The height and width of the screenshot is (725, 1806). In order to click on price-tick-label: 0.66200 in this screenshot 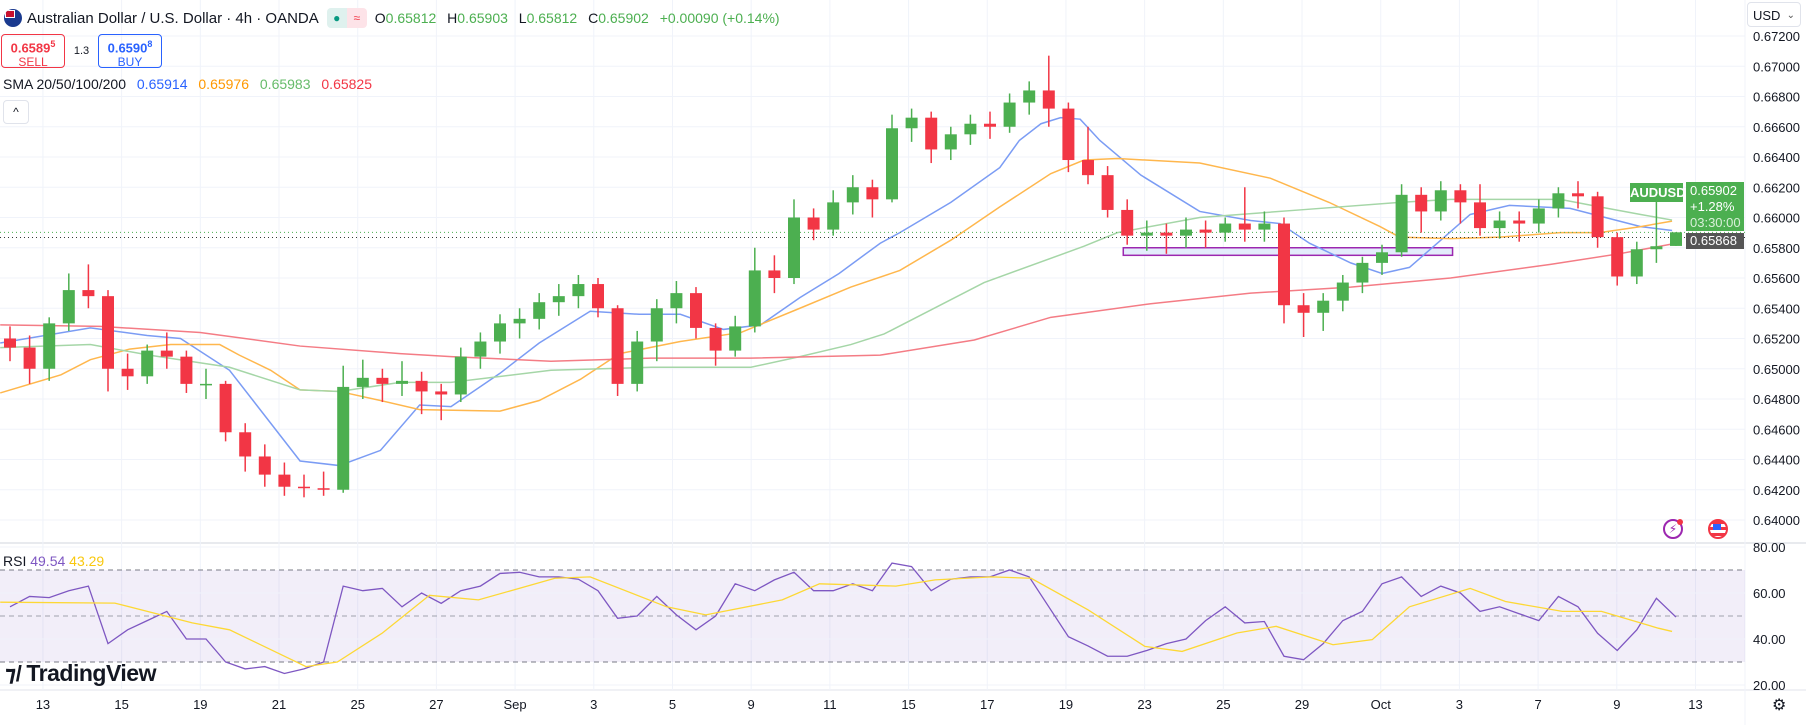, I will do `click(1776, 187)`.